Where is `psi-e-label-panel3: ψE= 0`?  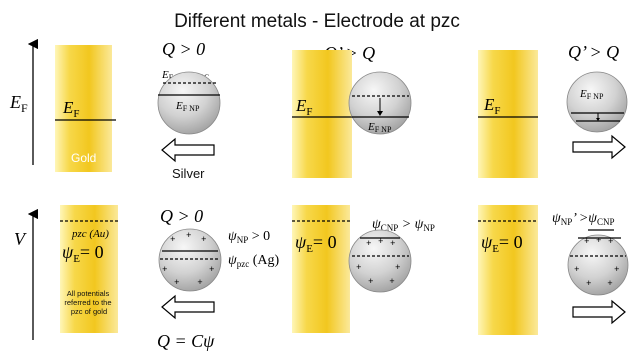 psi-e-label-panel3: ψE= 0 is located at coordinates (502, 243).